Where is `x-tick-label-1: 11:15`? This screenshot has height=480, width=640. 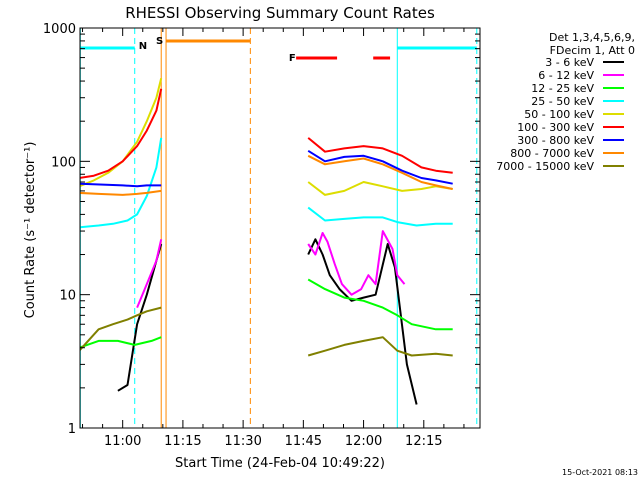
x-tick-label-1: 11:15 is located at coordinates (182, 441).